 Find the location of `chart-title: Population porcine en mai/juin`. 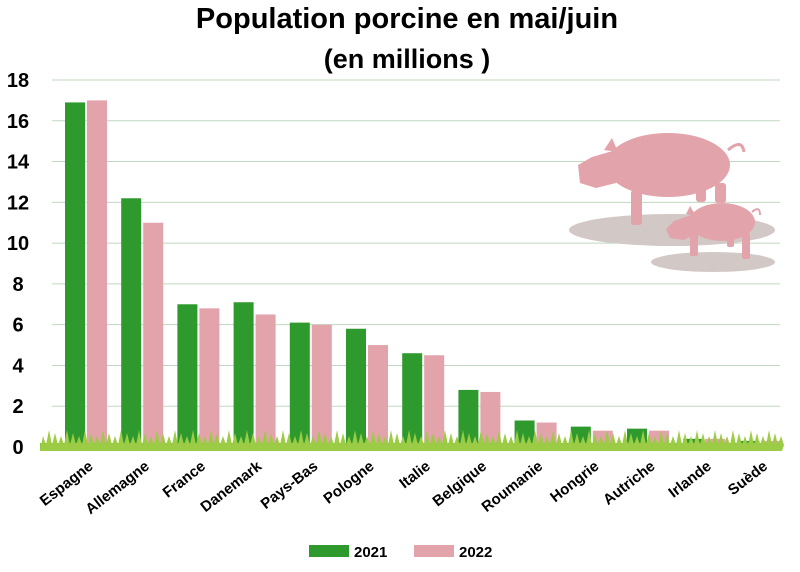

chart-title: Population porcine en mai/juin is located at coordinates (407, 19).